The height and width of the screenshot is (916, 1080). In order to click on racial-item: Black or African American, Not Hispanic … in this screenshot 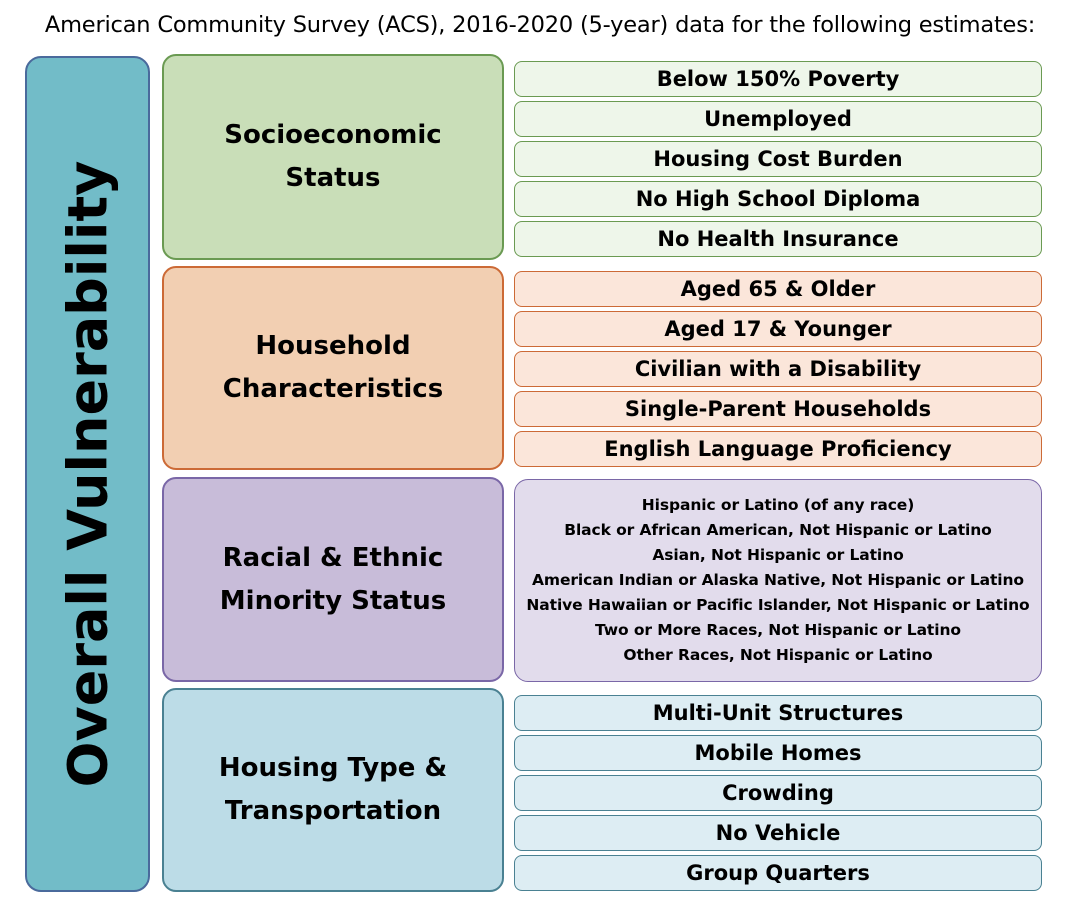, I will do `click(778, 530)`.